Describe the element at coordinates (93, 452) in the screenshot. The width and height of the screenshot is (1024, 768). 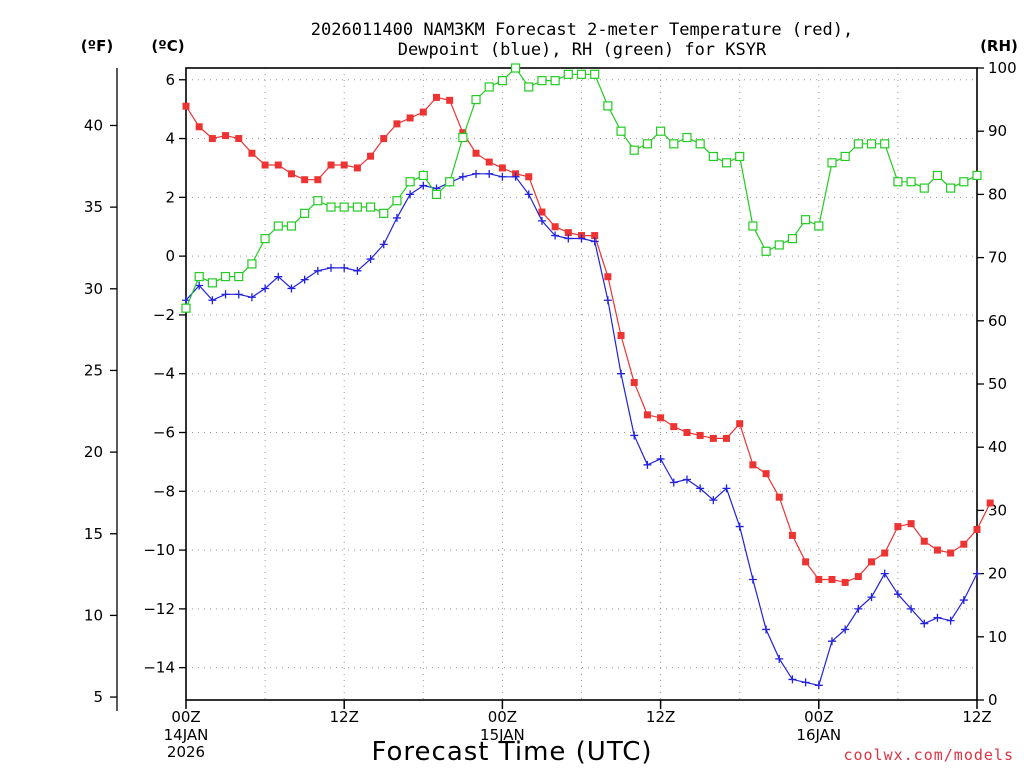
I see `fahrenheit-tick-label: 20` at that location.